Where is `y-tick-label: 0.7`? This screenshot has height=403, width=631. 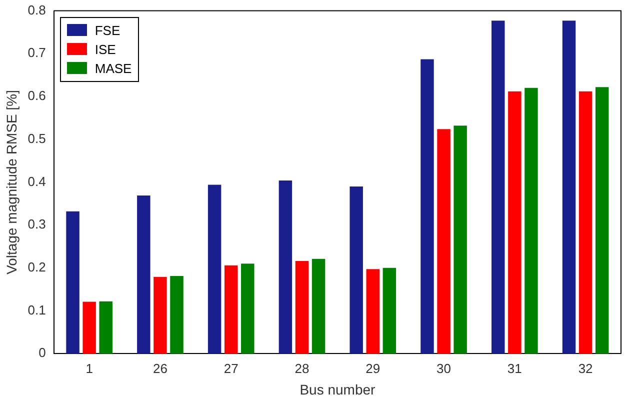 y-tick-label: 0.7 is located at coordinates (37, 52).